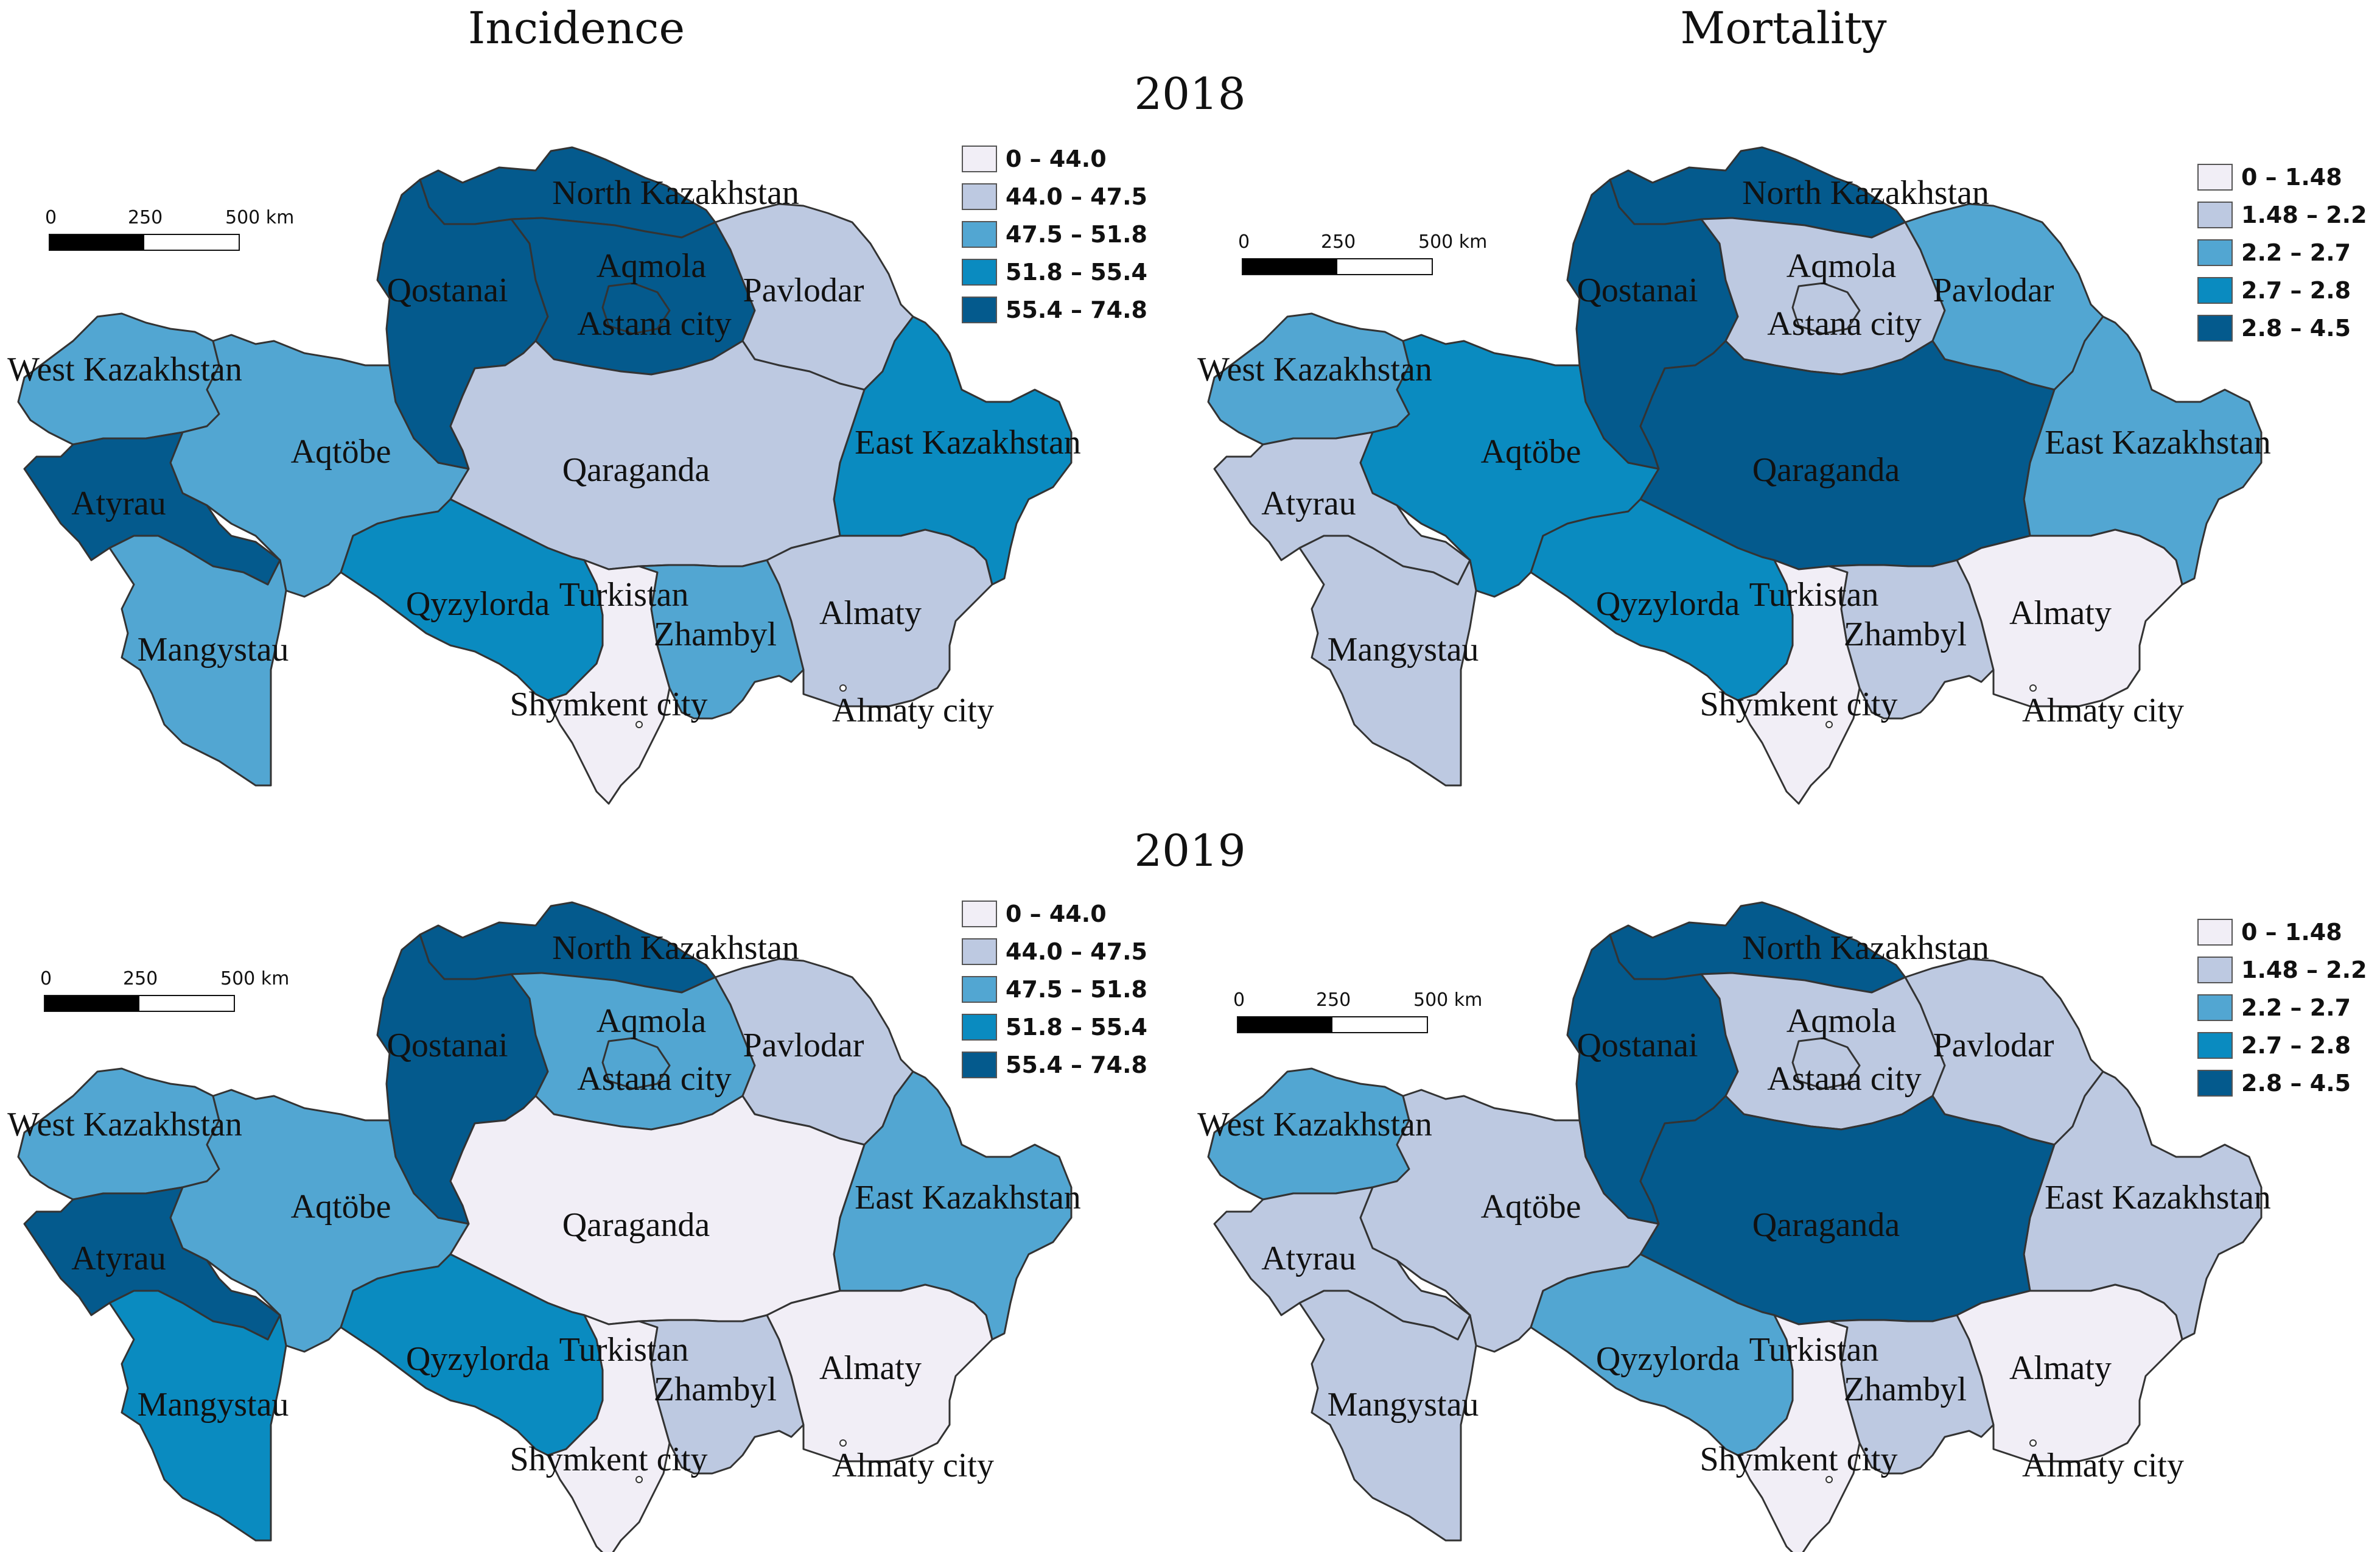 The height and width of the screenshot is (1552, 2380). I want to click on legend-label: 2.8 – 4.5, so click(2296, 328).